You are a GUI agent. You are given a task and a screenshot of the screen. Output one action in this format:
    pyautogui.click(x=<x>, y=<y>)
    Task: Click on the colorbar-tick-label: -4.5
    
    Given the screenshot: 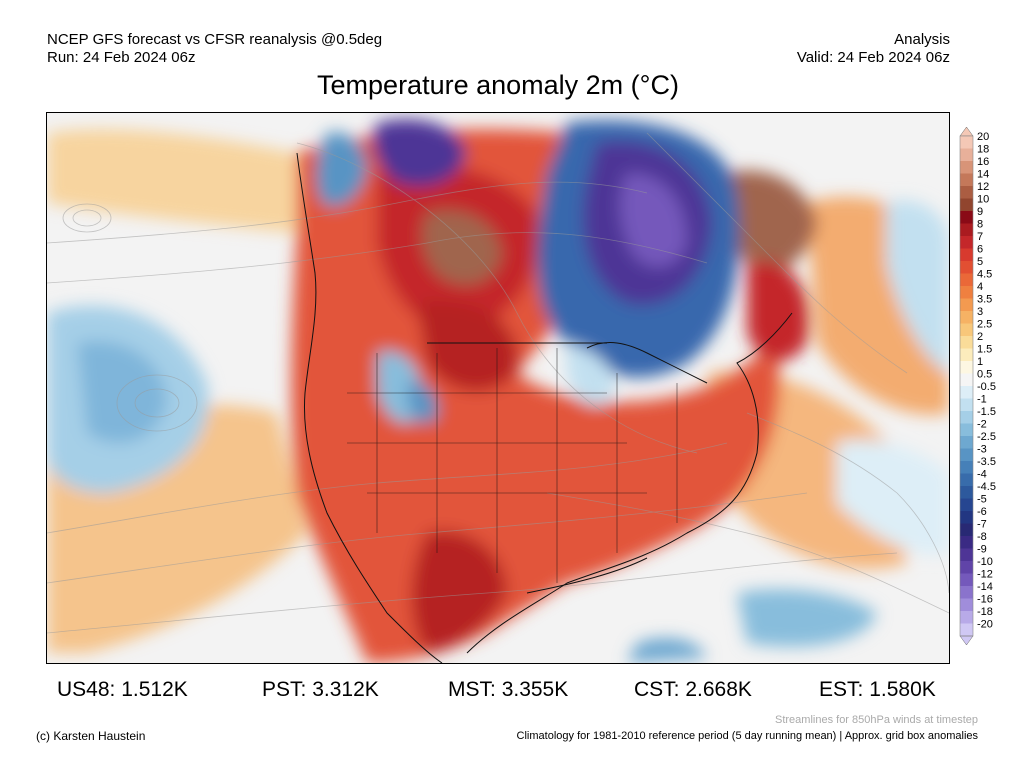 What is the action you would take?
    pyautogui.click(x=986, y=487)
    